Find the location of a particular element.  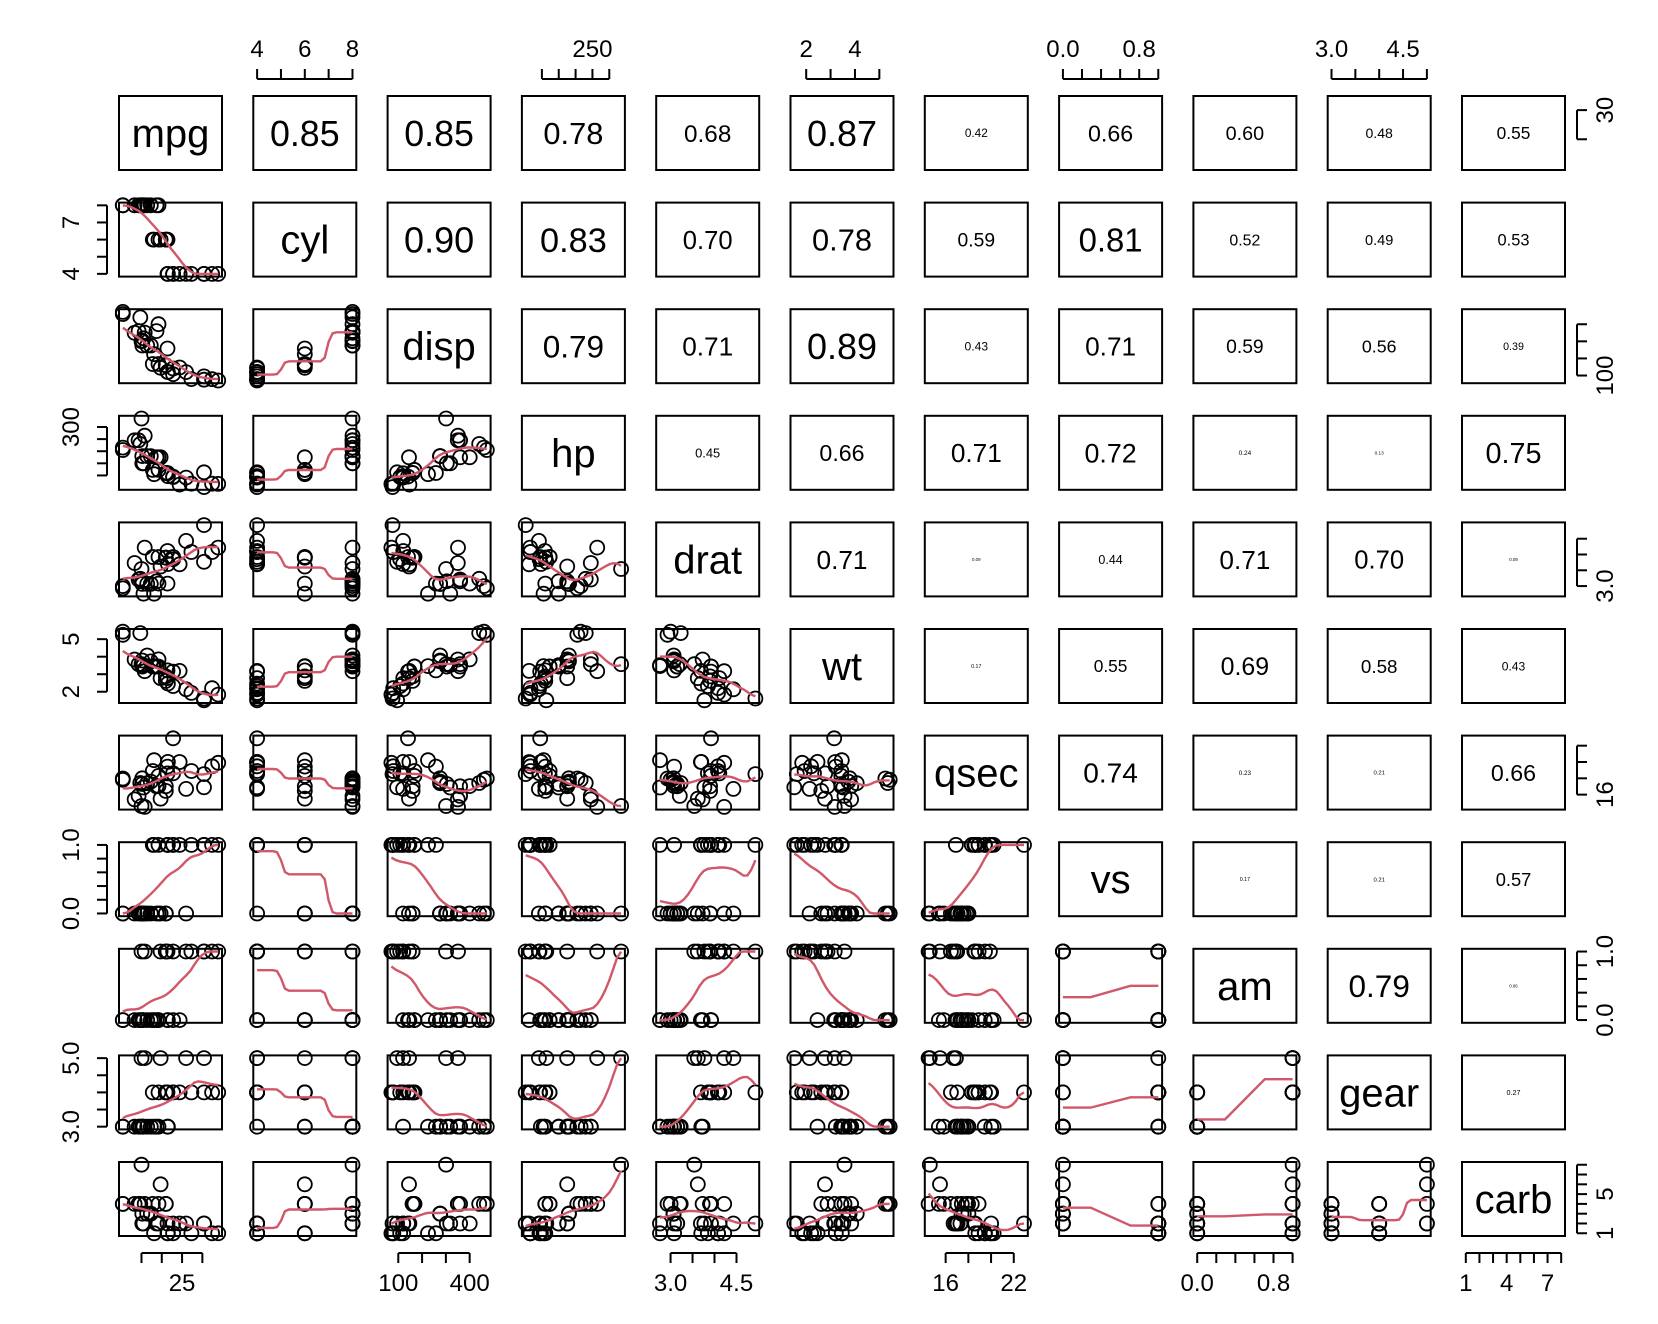

panel-vs-disp is located at coordinates (439, 879).